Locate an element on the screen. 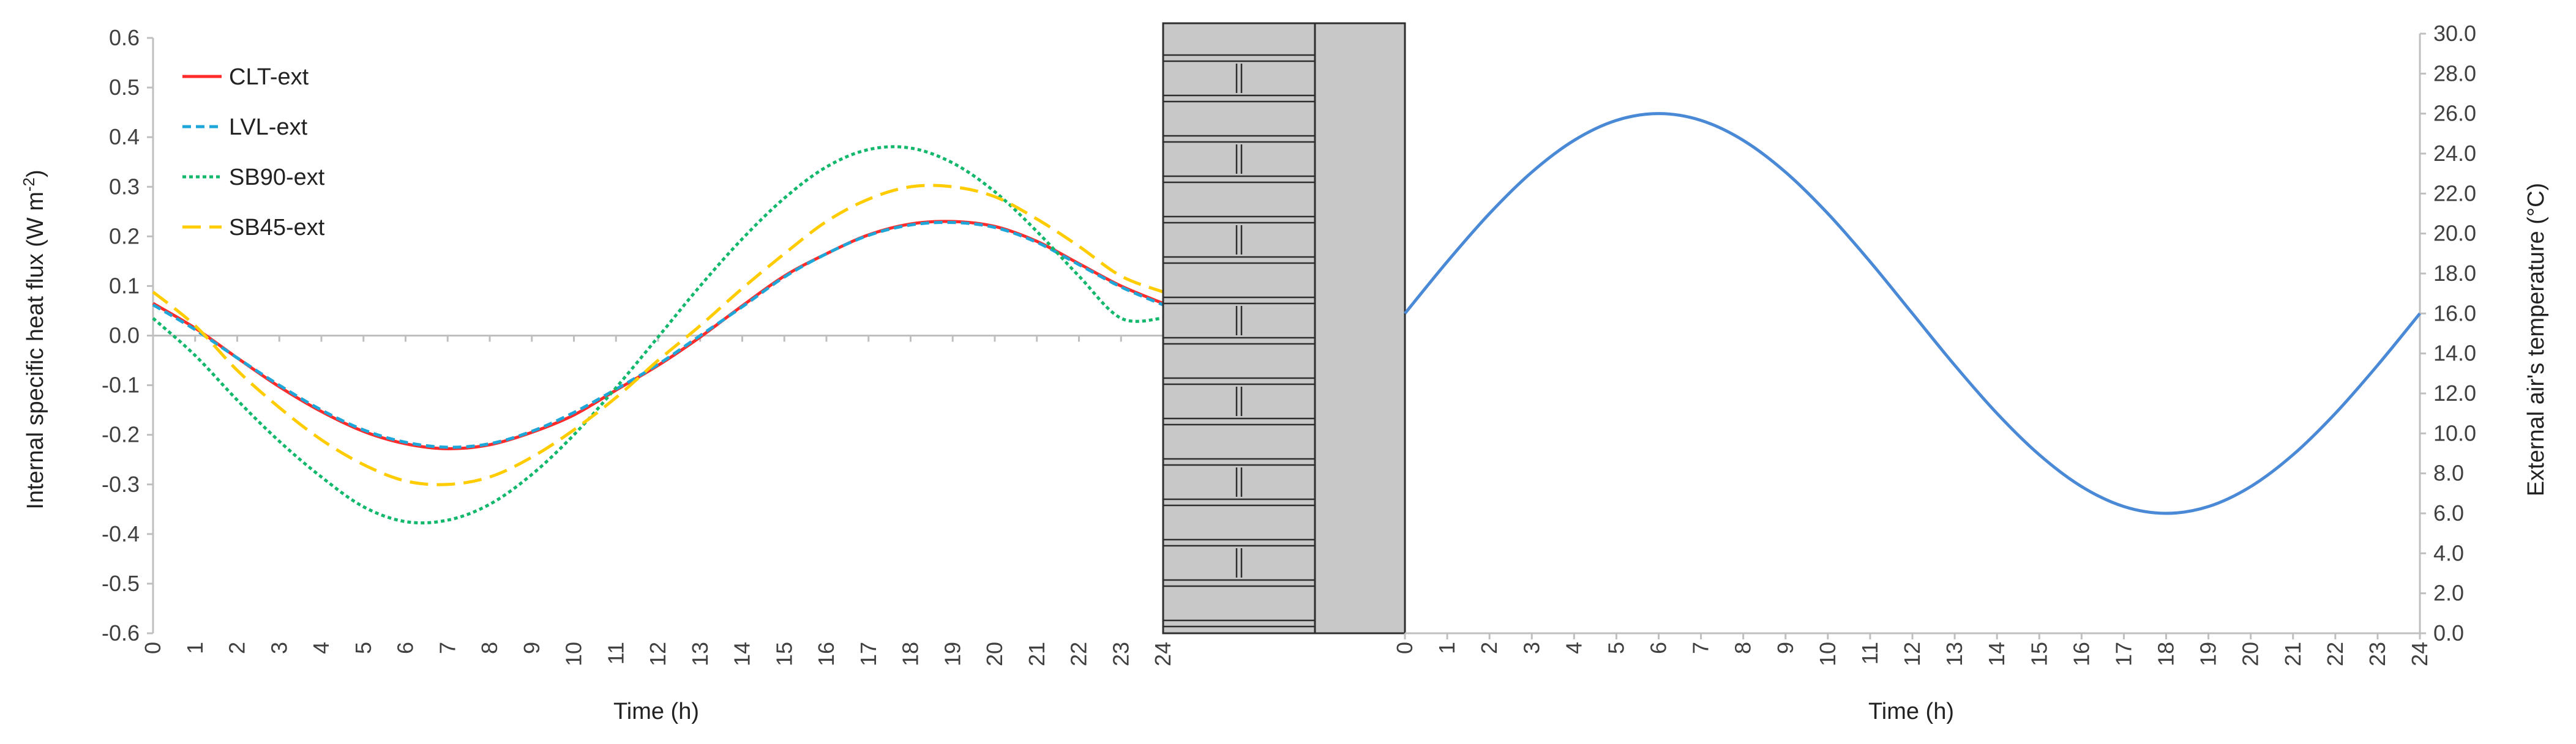  right-y-tick-label: 28.0 is located at coordinates (2455, 73).